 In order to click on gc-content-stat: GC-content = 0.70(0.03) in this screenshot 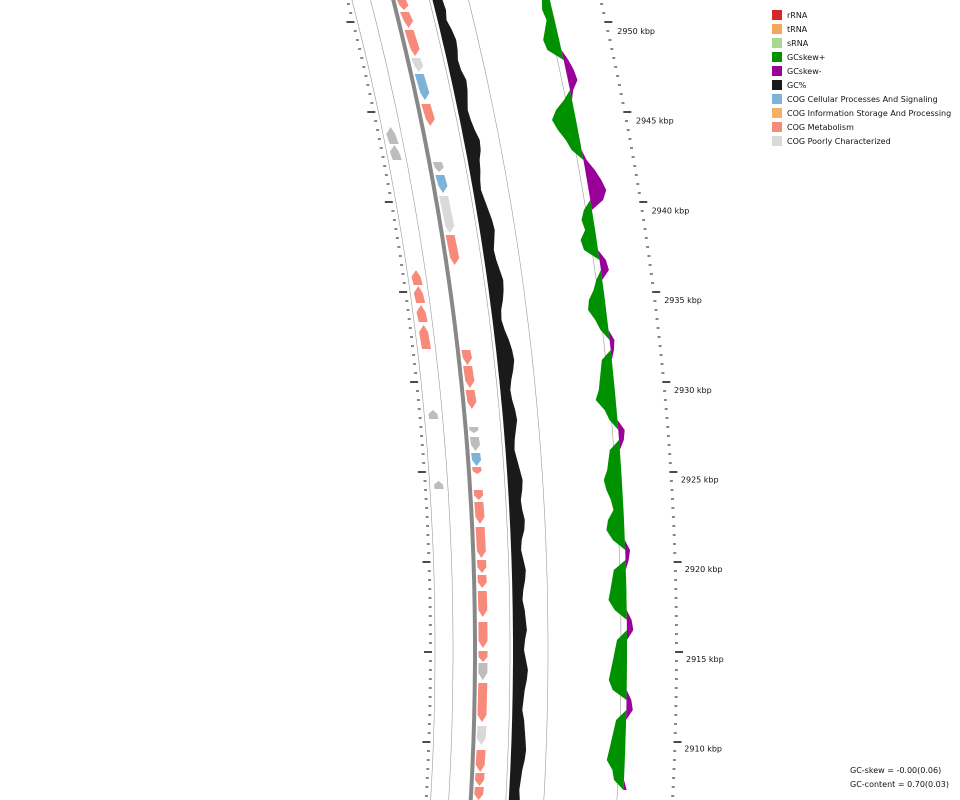, I will do `click(899, 784)`.